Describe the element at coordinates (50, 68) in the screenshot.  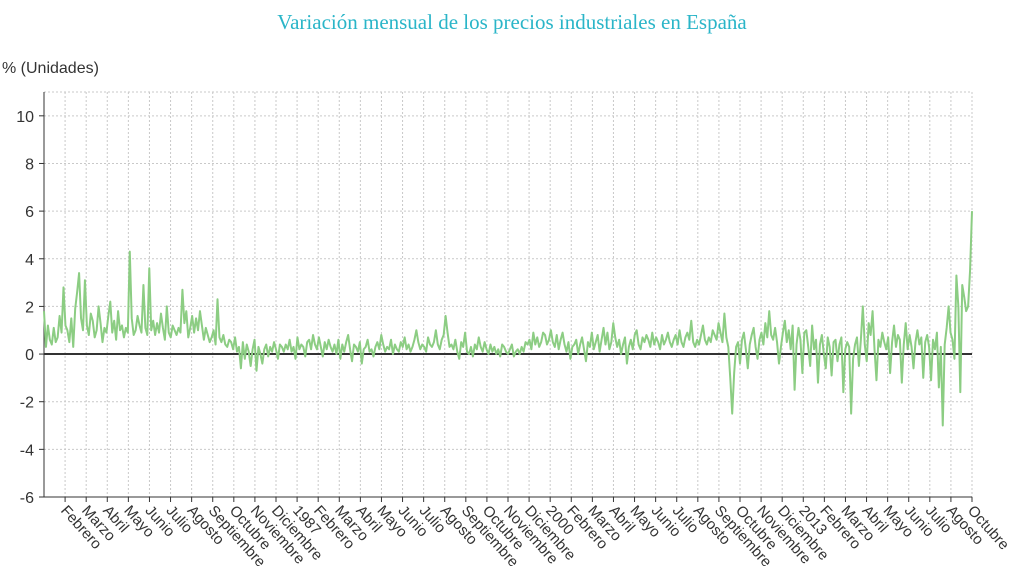
I see `y-axis-label: % (Unidades)` at that location.